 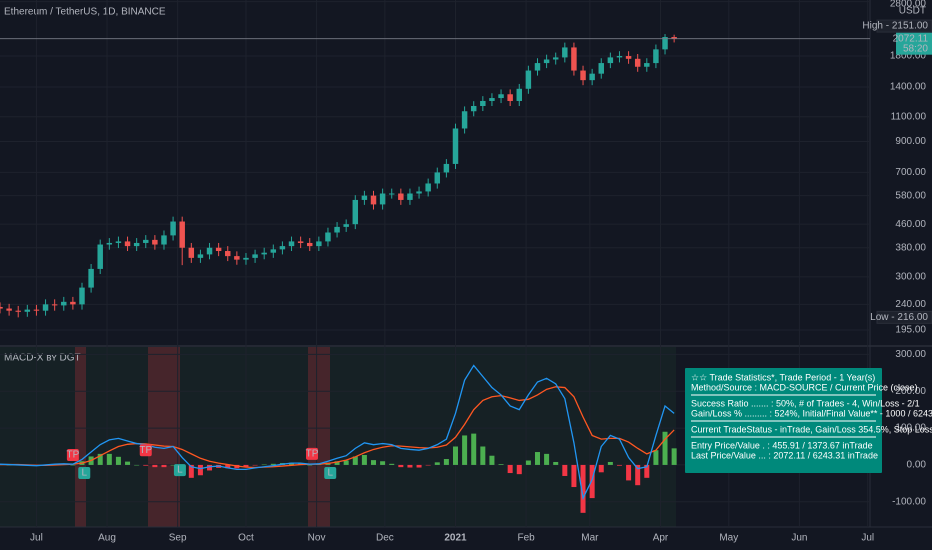 I want to click on x-tick-label: Jun, so click(x=799, y=538).